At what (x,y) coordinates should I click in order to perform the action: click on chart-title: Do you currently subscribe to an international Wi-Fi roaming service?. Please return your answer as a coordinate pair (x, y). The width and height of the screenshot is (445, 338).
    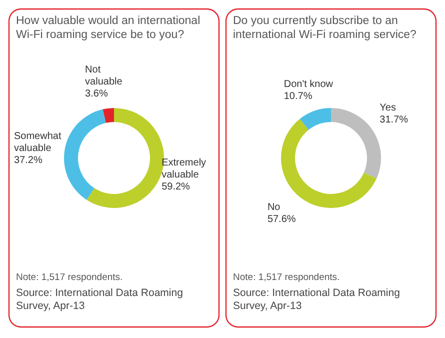
    Looking at the image, I should click on (324, 28).